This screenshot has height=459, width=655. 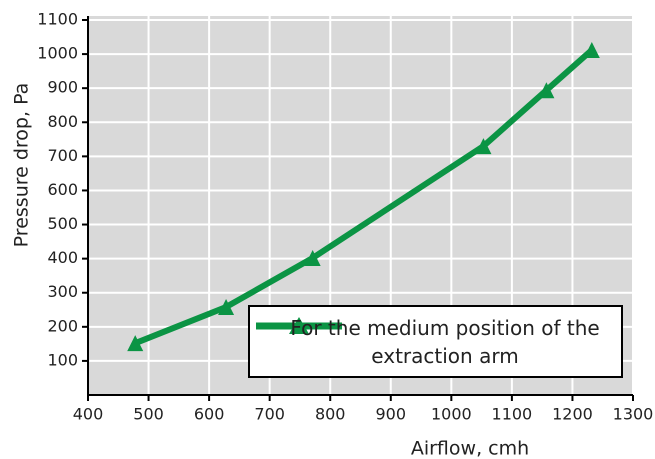 What do you see at coordinates (88, 414) in the screenshot?
I see `x-tick-label: 400` at bounding box center [88, 414].